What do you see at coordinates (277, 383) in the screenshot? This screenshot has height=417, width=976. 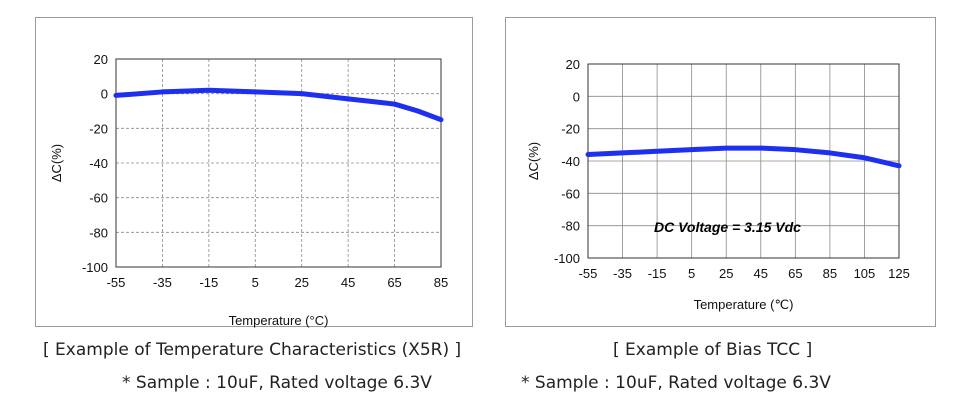 I see `sample-note-left: * Sample : 10uF, Rated voltage 6.3V` at bounding box center [277, 383].